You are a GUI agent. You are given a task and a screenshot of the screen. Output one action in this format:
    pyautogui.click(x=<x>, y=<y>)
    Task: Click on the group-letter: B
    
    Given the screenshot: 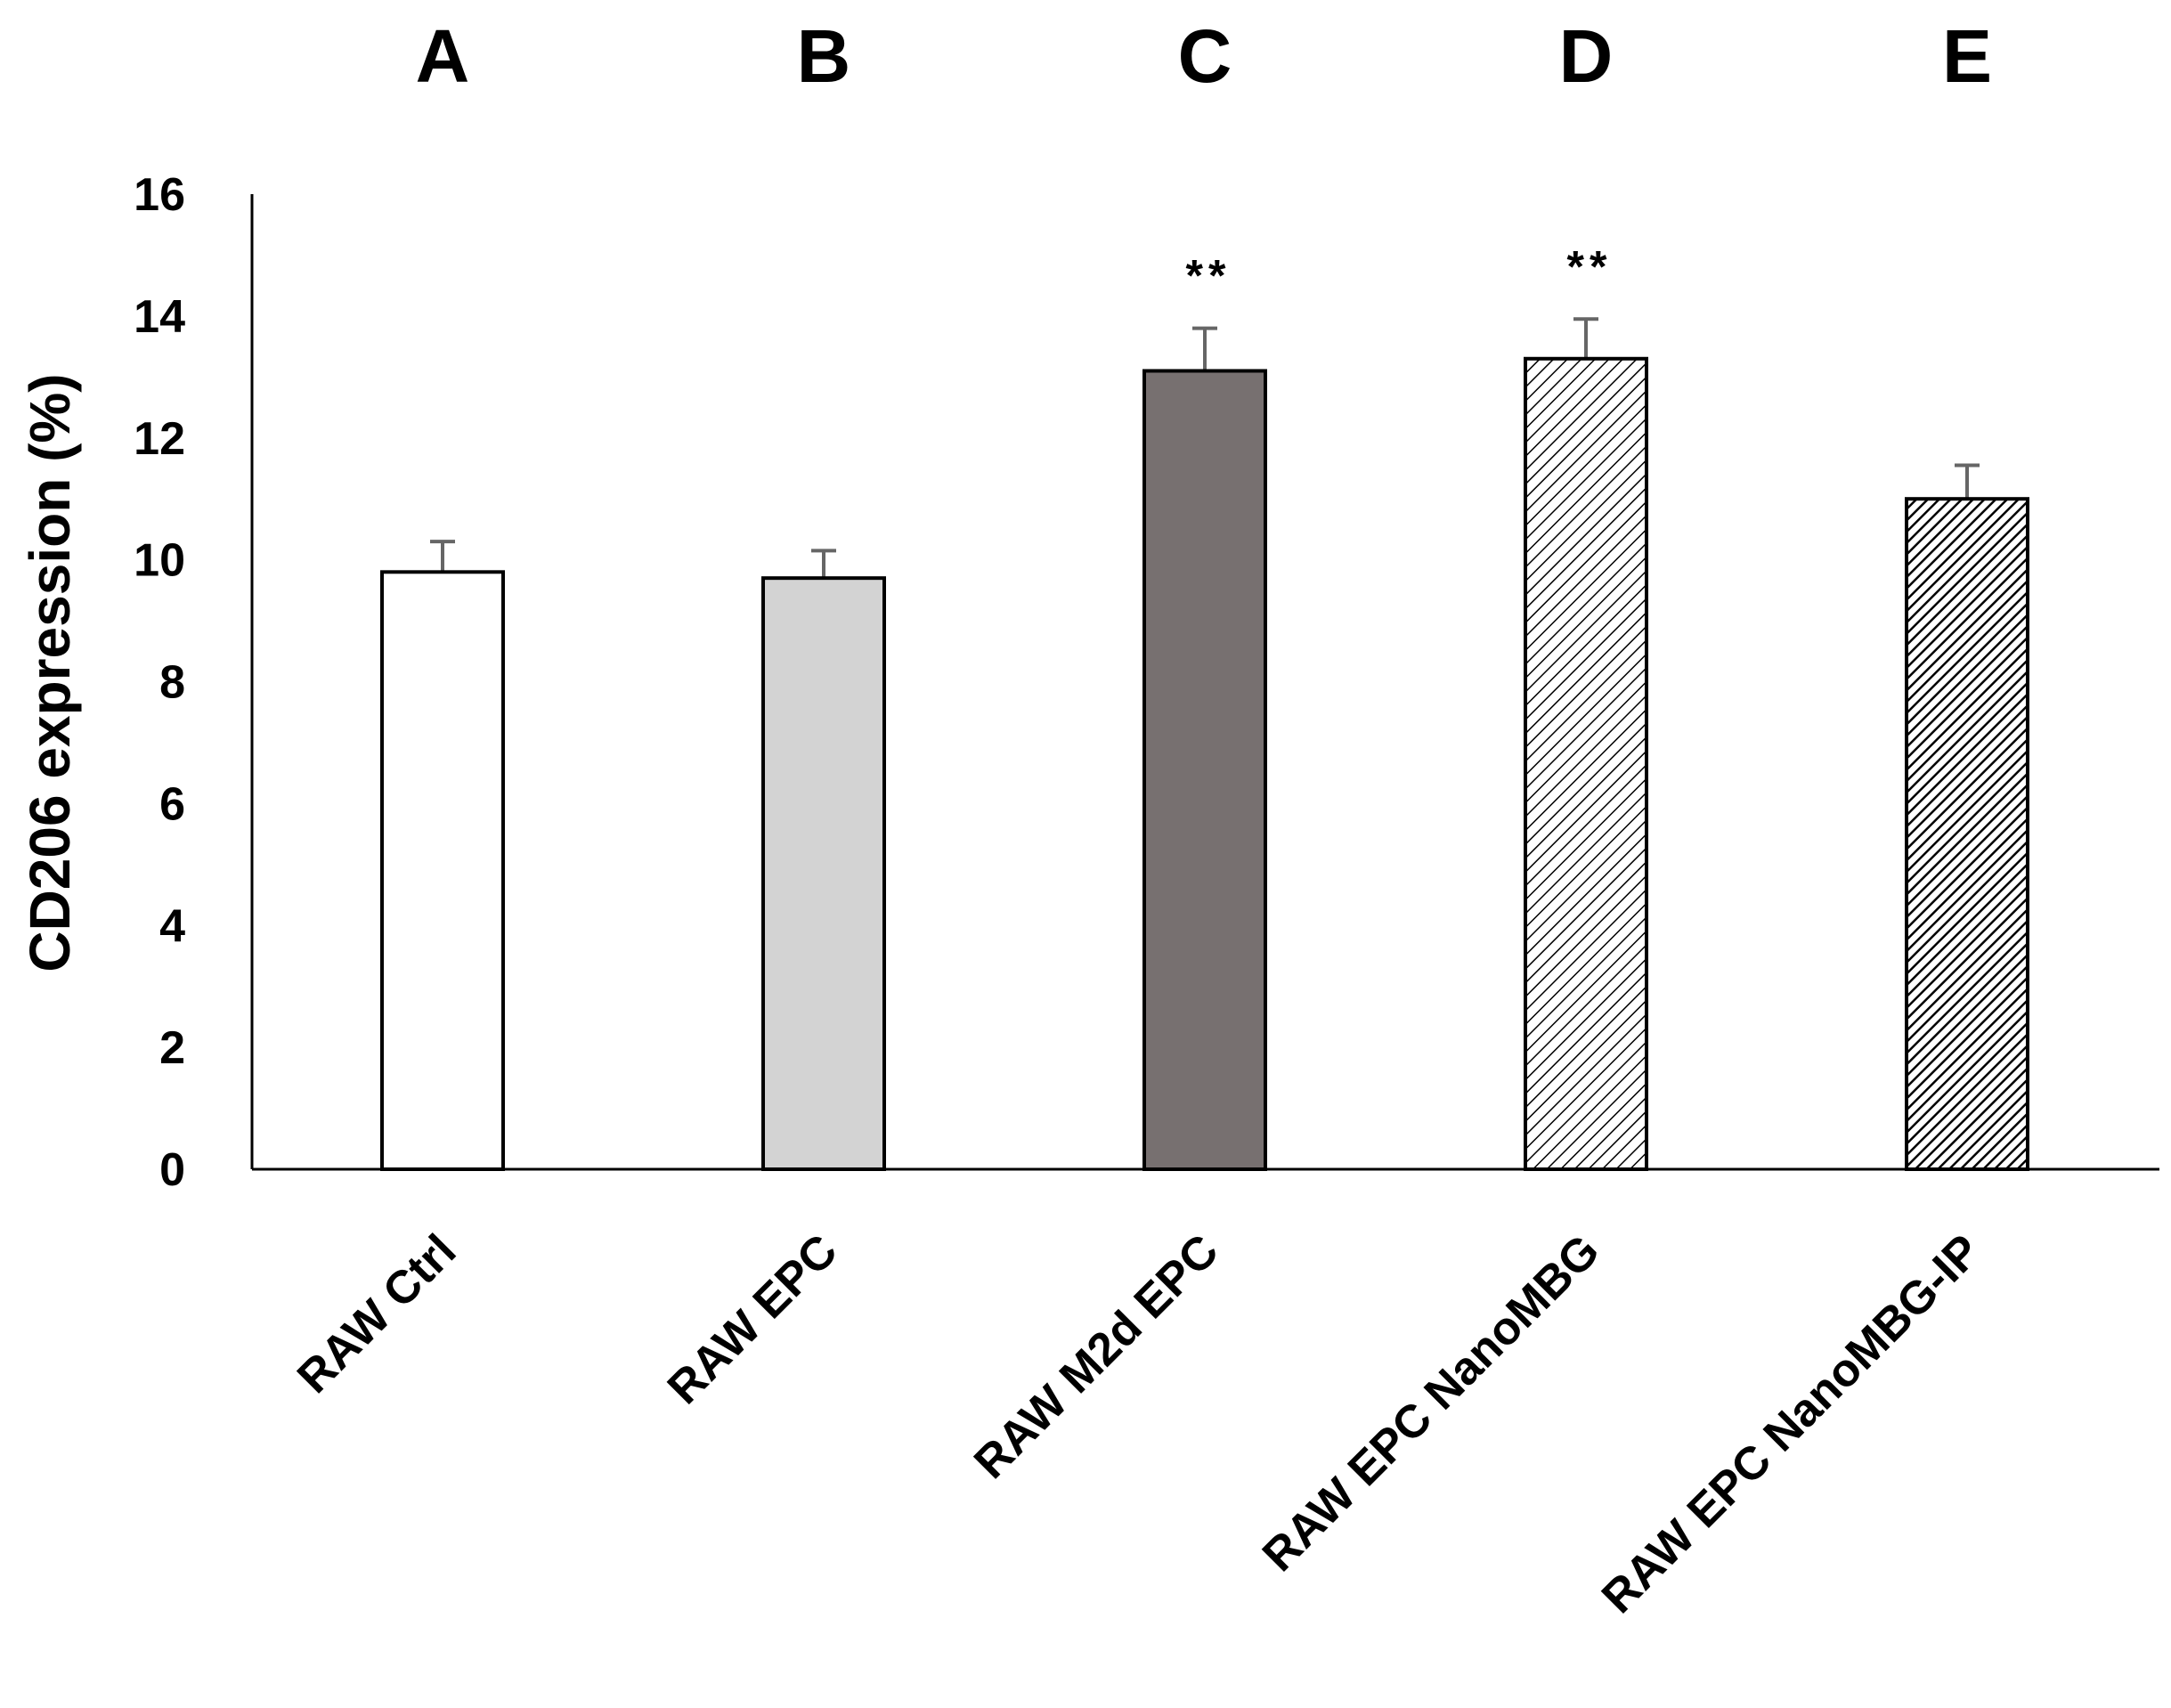 What is the action you would take?
    pyautogui.click(x=824, y=56)
    